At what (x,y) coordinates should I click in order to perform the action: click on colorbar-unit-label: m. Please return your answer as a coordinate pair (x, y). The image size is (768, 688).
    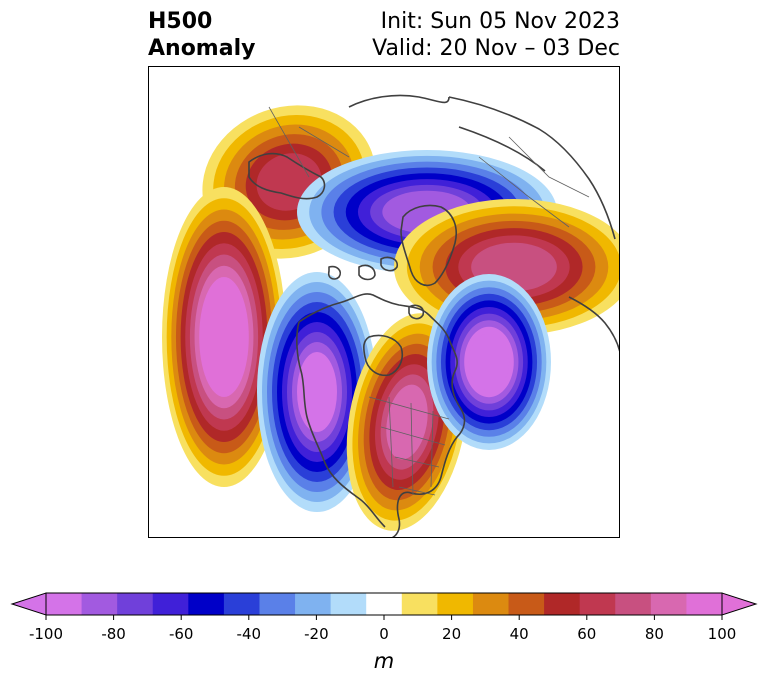
    Looking at the image, I should click on (384, 661).